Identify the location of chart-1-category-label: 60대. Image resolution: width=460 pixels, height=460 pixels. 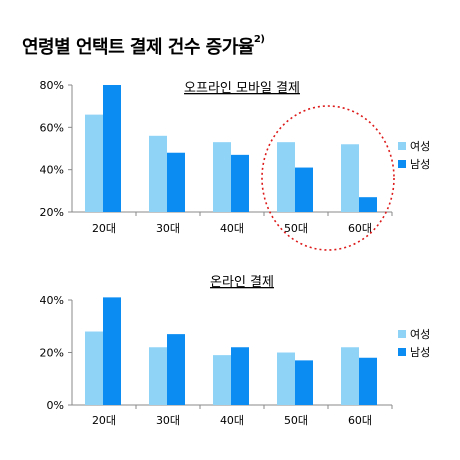
(360, 228).